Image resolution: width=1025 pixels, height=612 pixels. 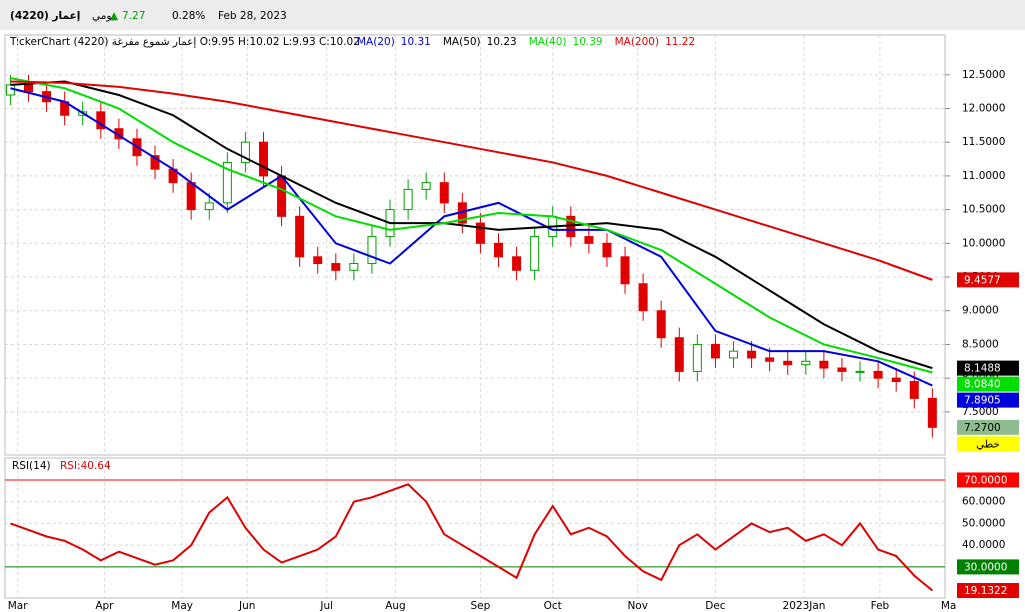 I want to click on x-tick-label: Mar, so click(x=18, y=606).